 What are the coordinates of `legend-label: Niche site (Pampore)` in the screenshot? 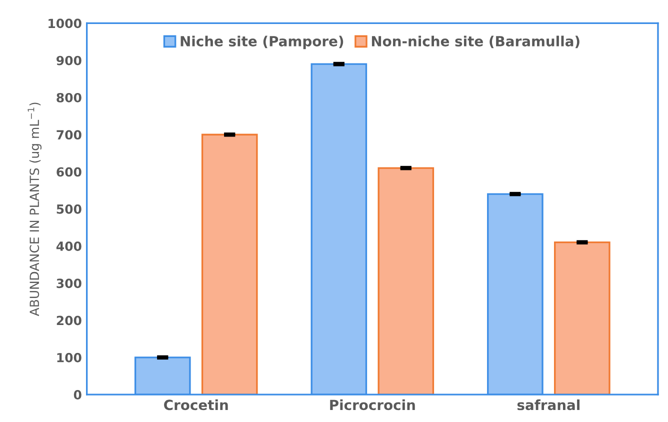 It's located at (262, 43).